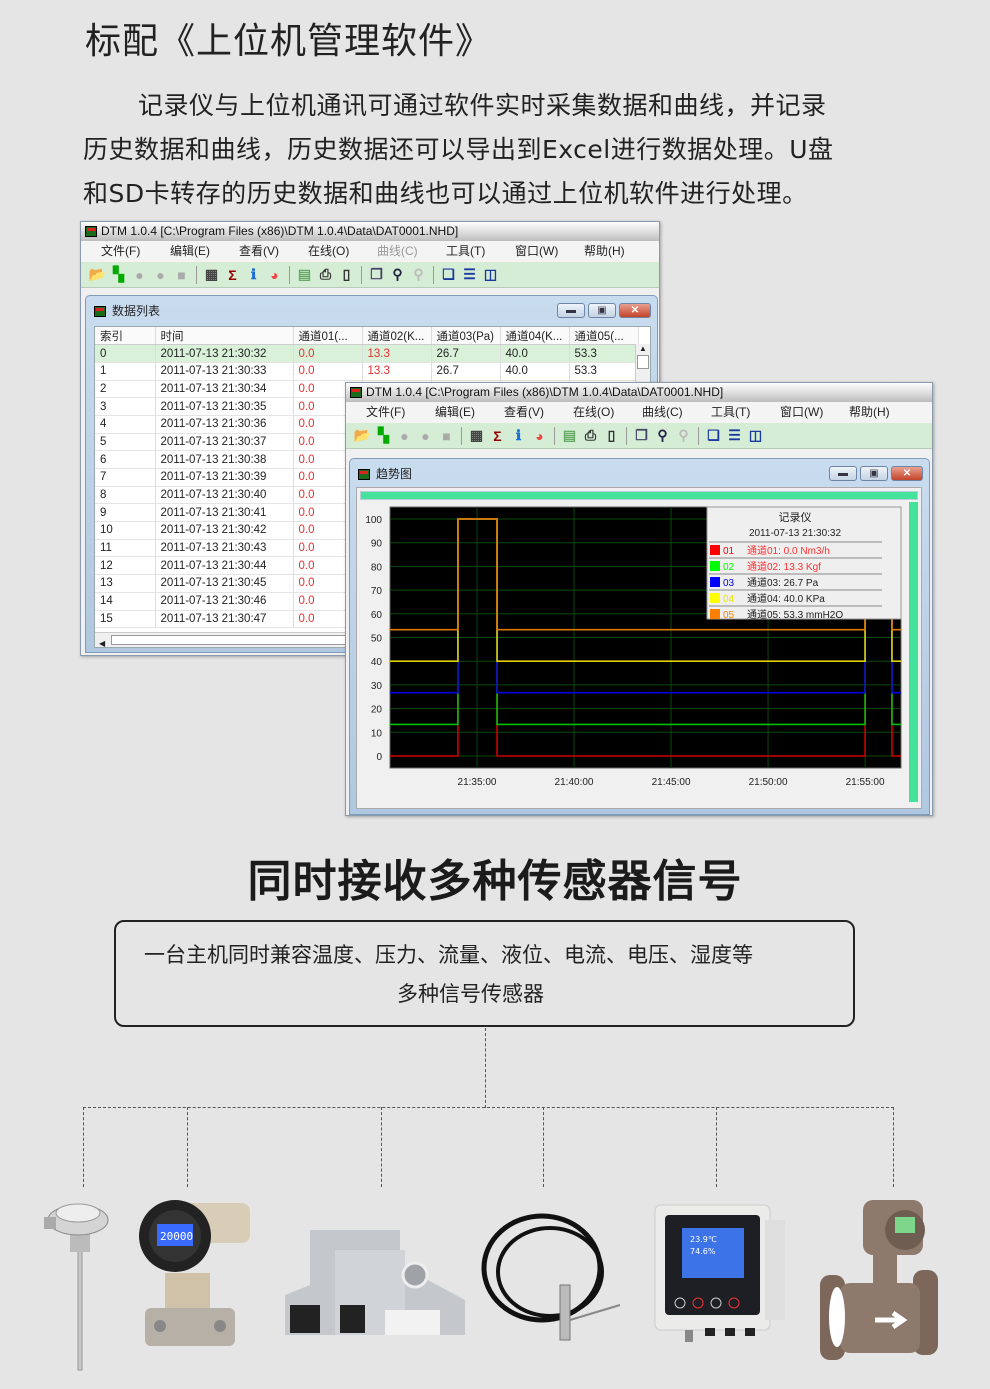 The height and width of the screenshot is (1389, 990). What do you see at coordinates (125, 353) in the screenshot?
I see `table-cell: 0` at bounding box center [125, 353].